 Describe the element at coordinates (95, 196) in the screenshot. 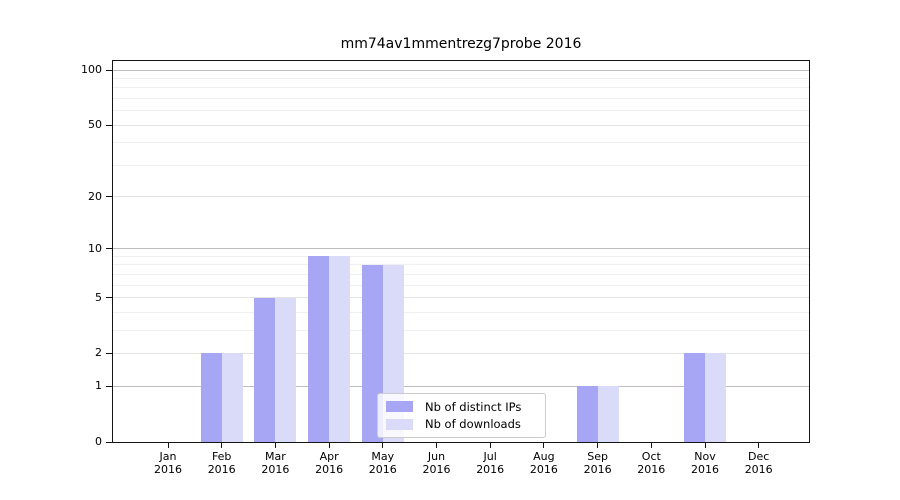

I see `y-tick-label: 20` at that location.